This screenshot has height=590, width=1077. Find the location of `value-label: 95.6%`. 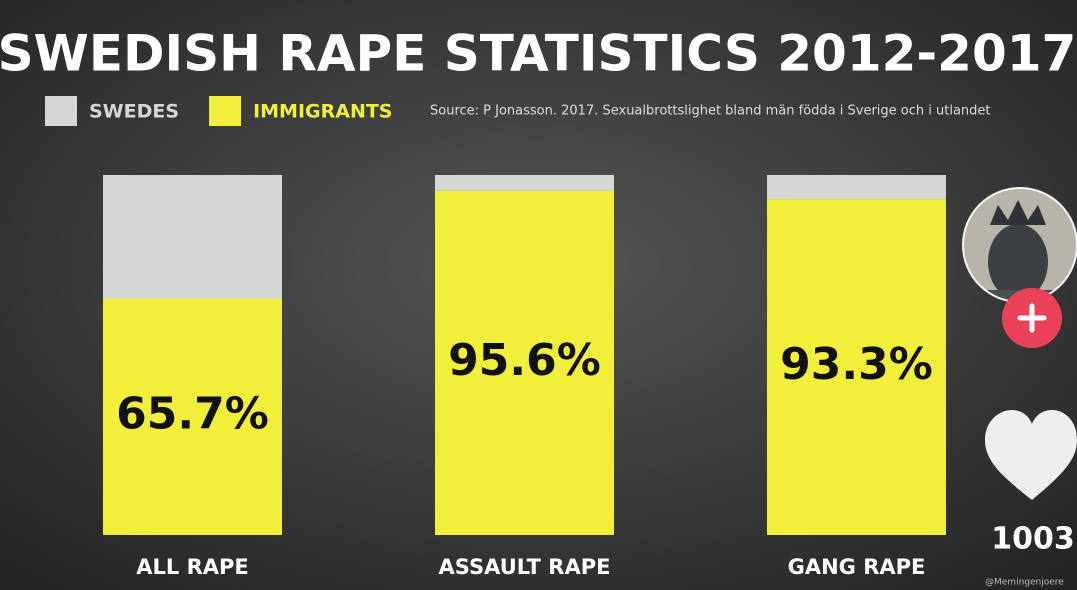

value-label: 95.6% is located at coordinates (524, 360).